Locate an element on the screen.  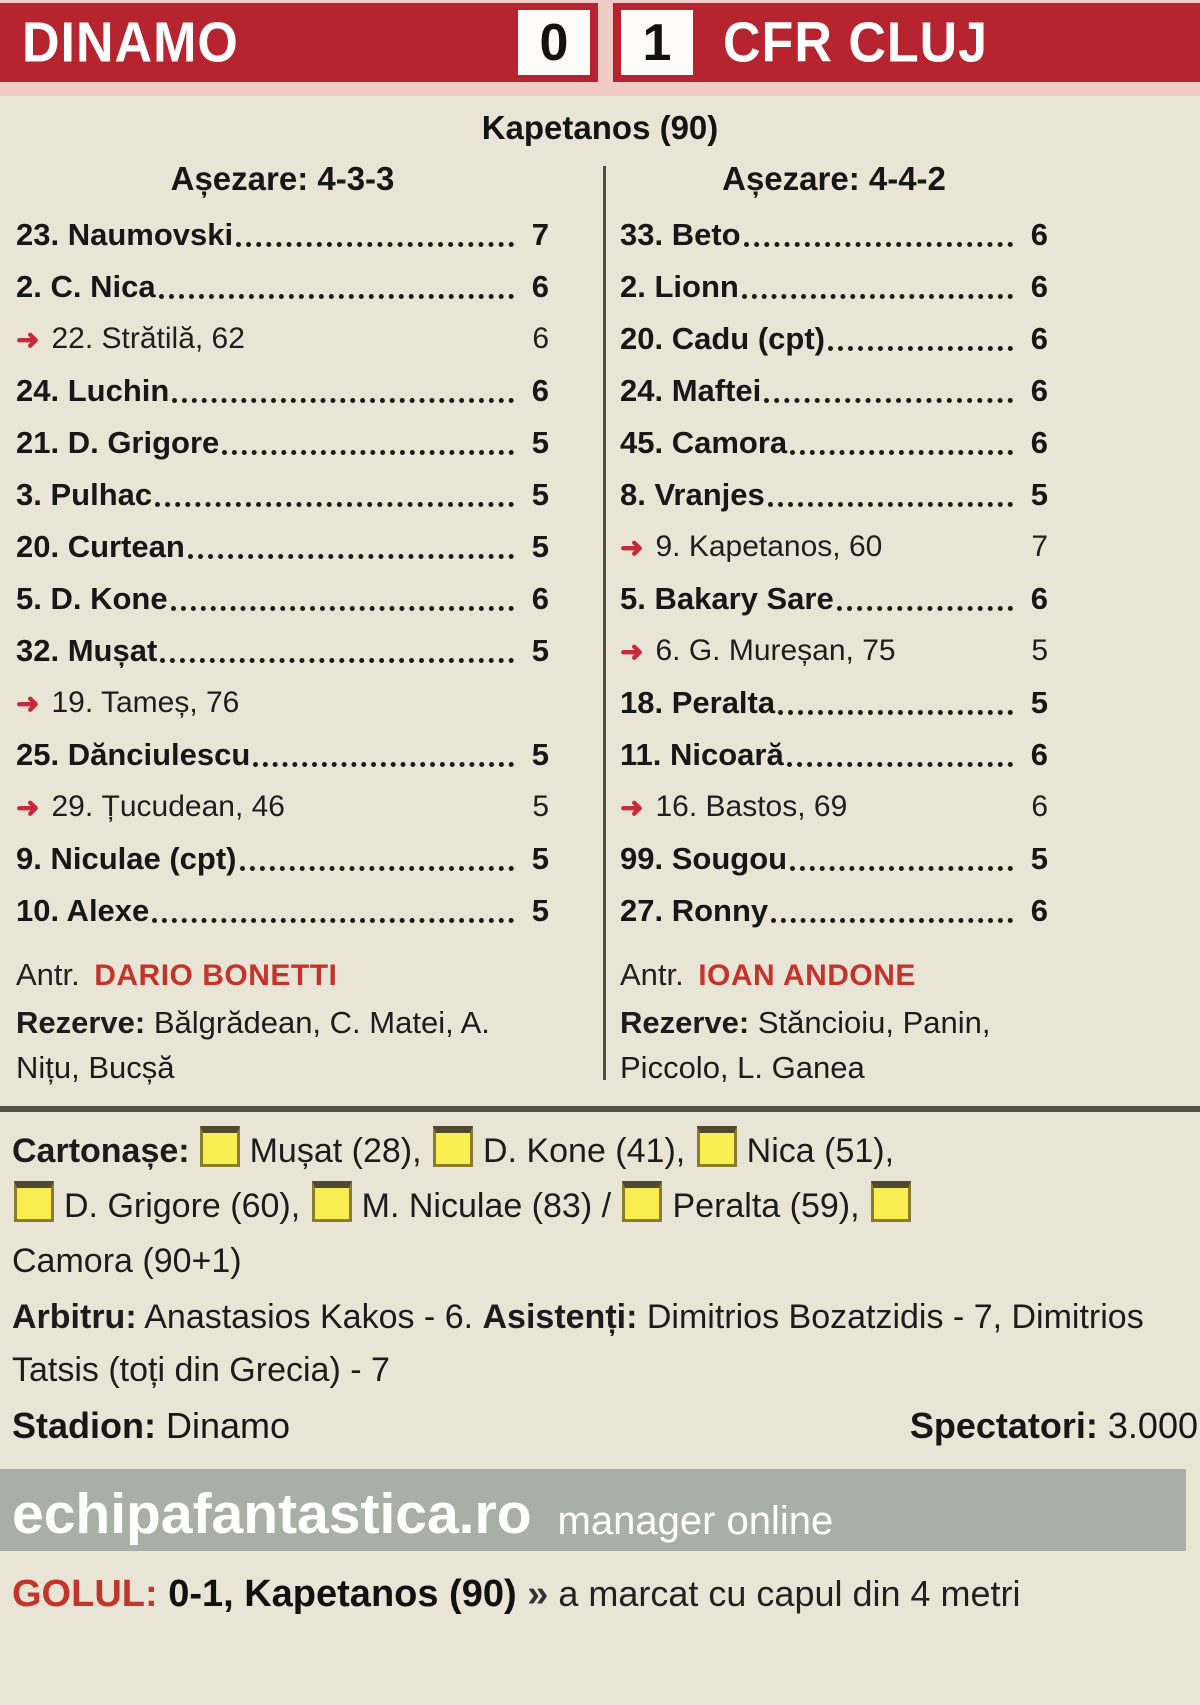
carded-player: M. Niculae (83) / is located at coordinates (491, 1206).